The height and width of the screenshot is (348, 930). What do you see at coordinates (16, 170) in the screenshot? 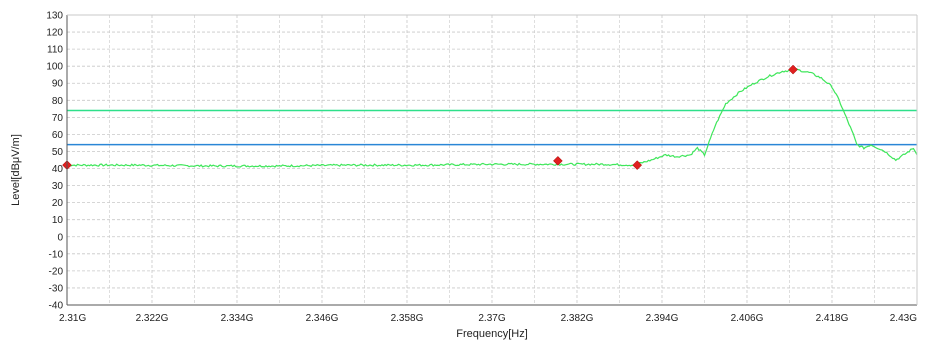
I see `y-axis-title: Level[dBμV/m]` at bounding box center [16, 170].